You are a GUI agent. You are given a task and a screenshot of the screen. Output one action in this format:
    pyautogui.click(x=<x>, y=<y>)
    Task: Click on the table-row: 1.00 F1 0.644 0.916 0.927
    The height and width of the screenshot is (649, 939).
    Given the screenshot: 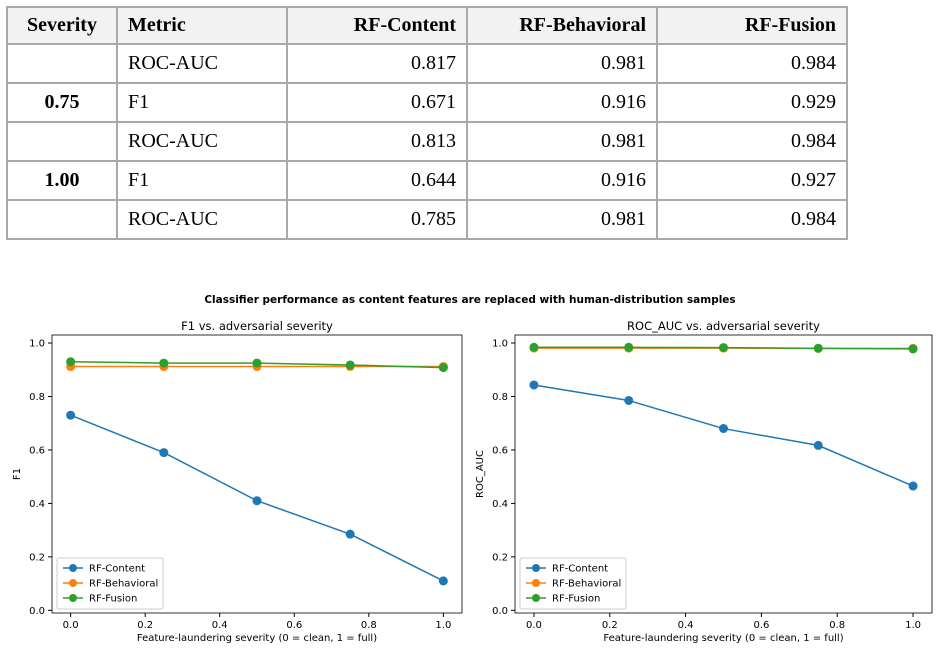 What is the action you would take?
    pyautogui.click(x=427, y=180)
    